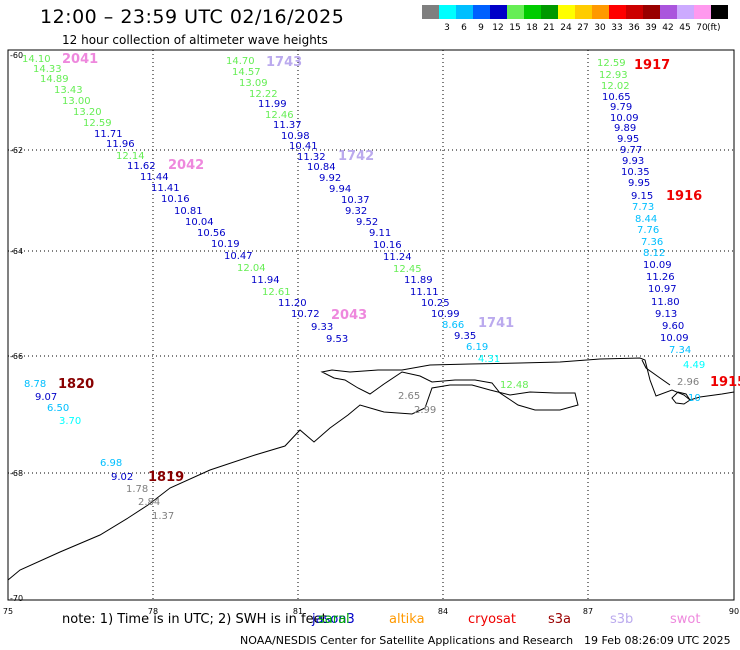  Describe the element at coordinates (549, 28) in the screenshot. I see `scale-label: 21` at that location.